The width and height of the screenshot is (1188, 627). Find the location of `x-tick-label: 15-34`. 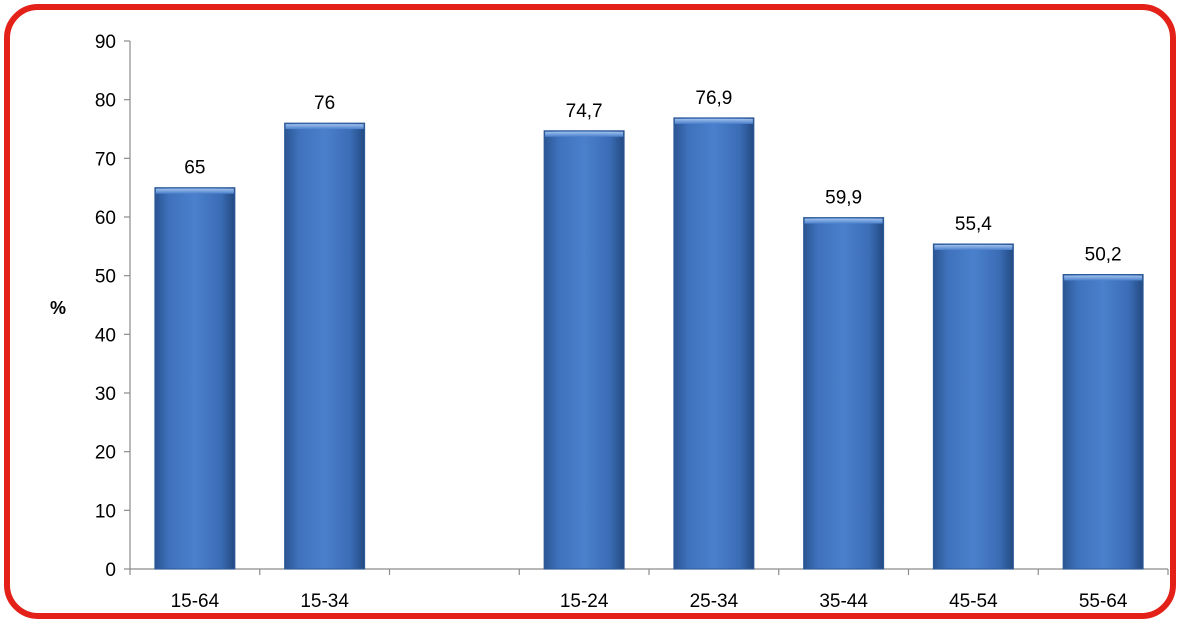

x-tick-label: 15-34 is located at coordinates (324, 601).